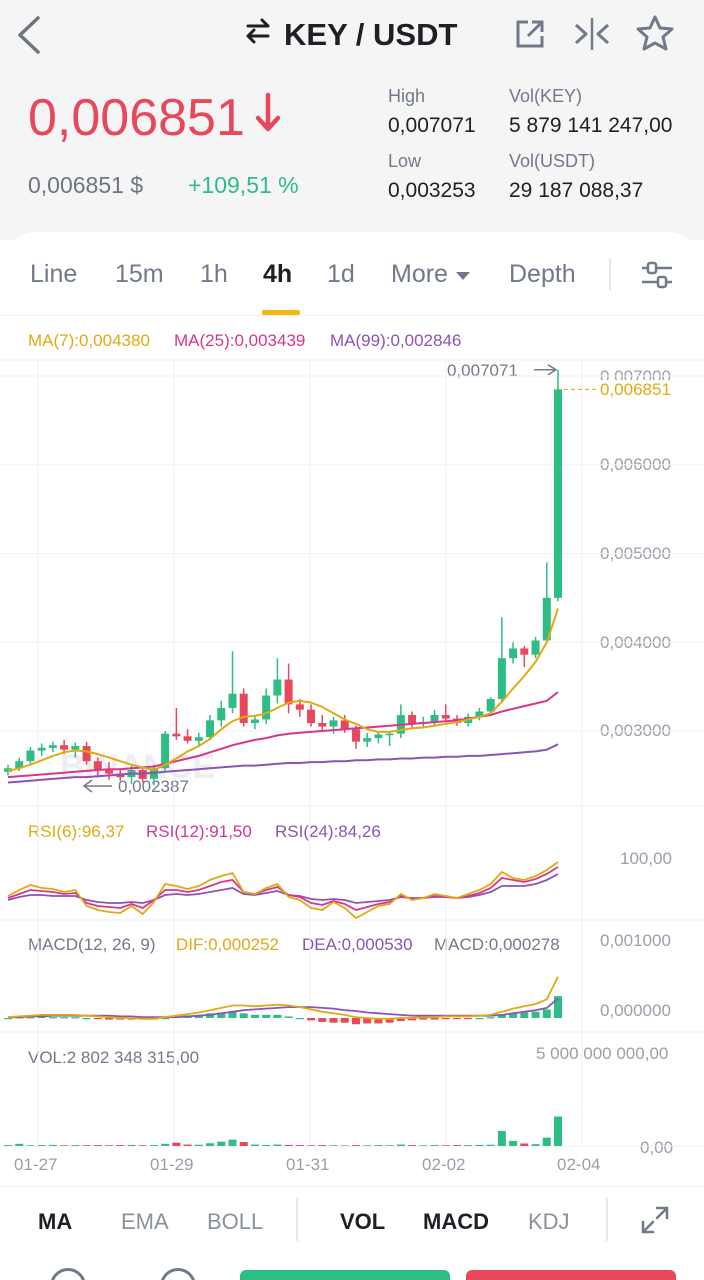  What do you see at coordinates (89, 340) in the screenshot?
I see `ma7-legend: MA(7):0,004380` at bounding box center [89, 340].